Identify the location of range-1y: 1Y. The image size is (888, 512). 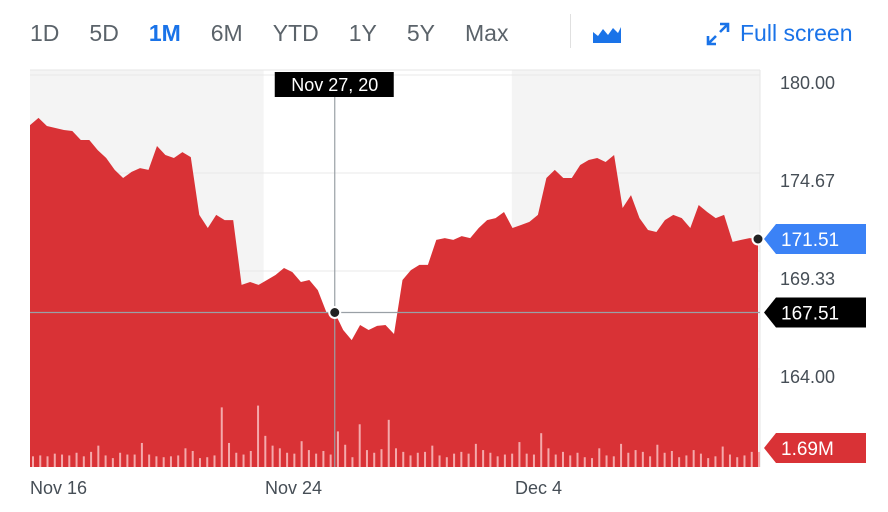
(362, 33).